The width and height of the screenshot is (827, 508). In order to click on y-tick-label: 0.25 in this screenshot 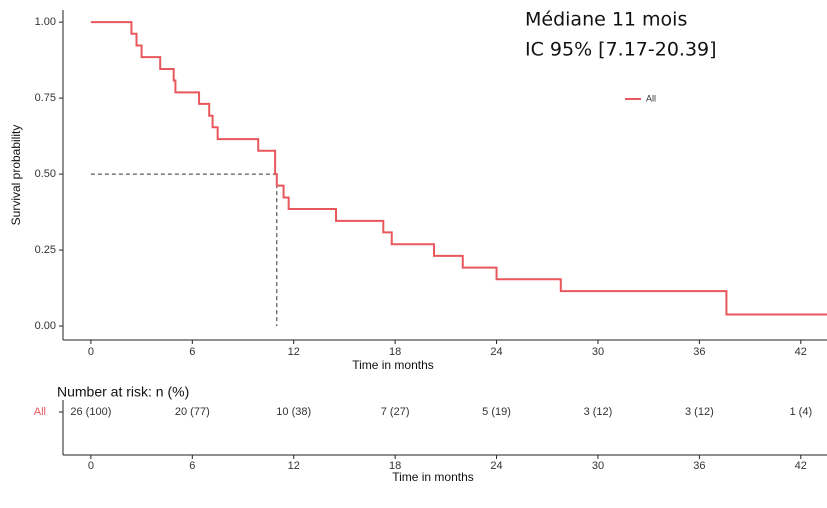, I will do `click(45, 250)`.